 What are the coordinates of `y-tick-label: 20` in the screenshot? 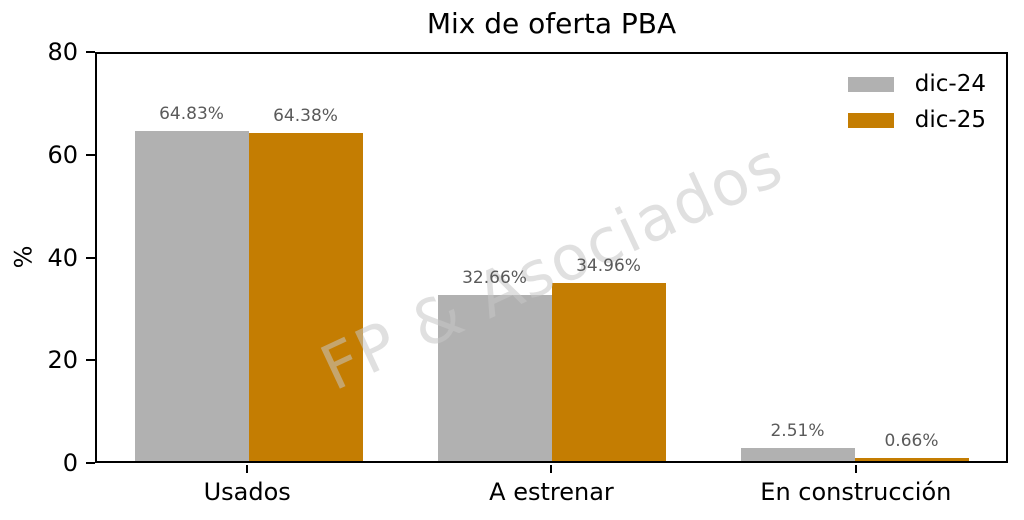 It's located at (62, 360).